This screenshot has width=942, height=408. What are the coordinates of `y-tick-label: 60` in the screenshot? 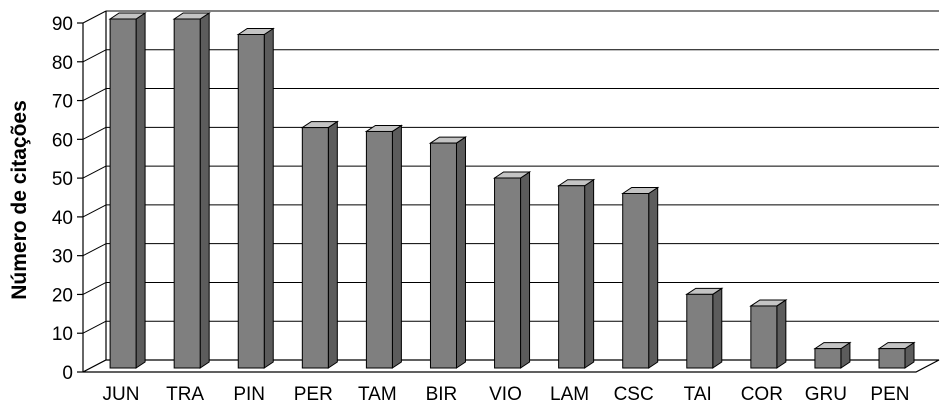 It's located at (62, 140).